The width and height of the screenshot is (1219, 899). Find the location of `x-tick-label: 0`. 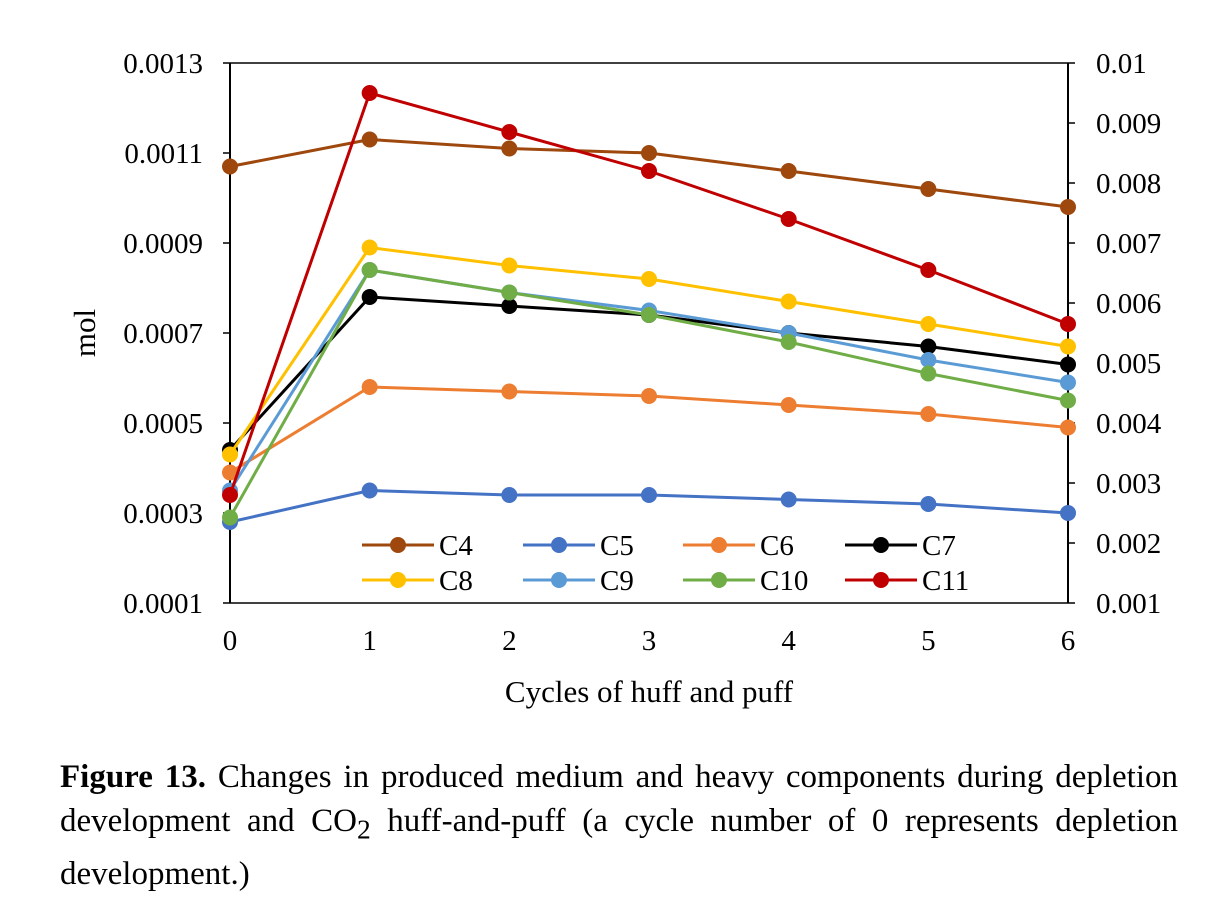

x-tick-label: 0 is located at coordinates (230, 641).